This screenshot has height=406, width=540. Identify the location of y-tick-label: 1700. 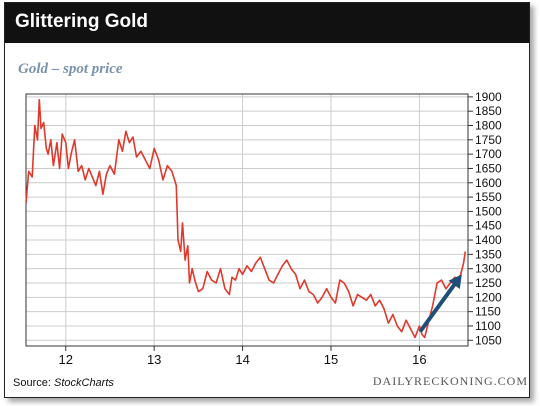
(488, 154).